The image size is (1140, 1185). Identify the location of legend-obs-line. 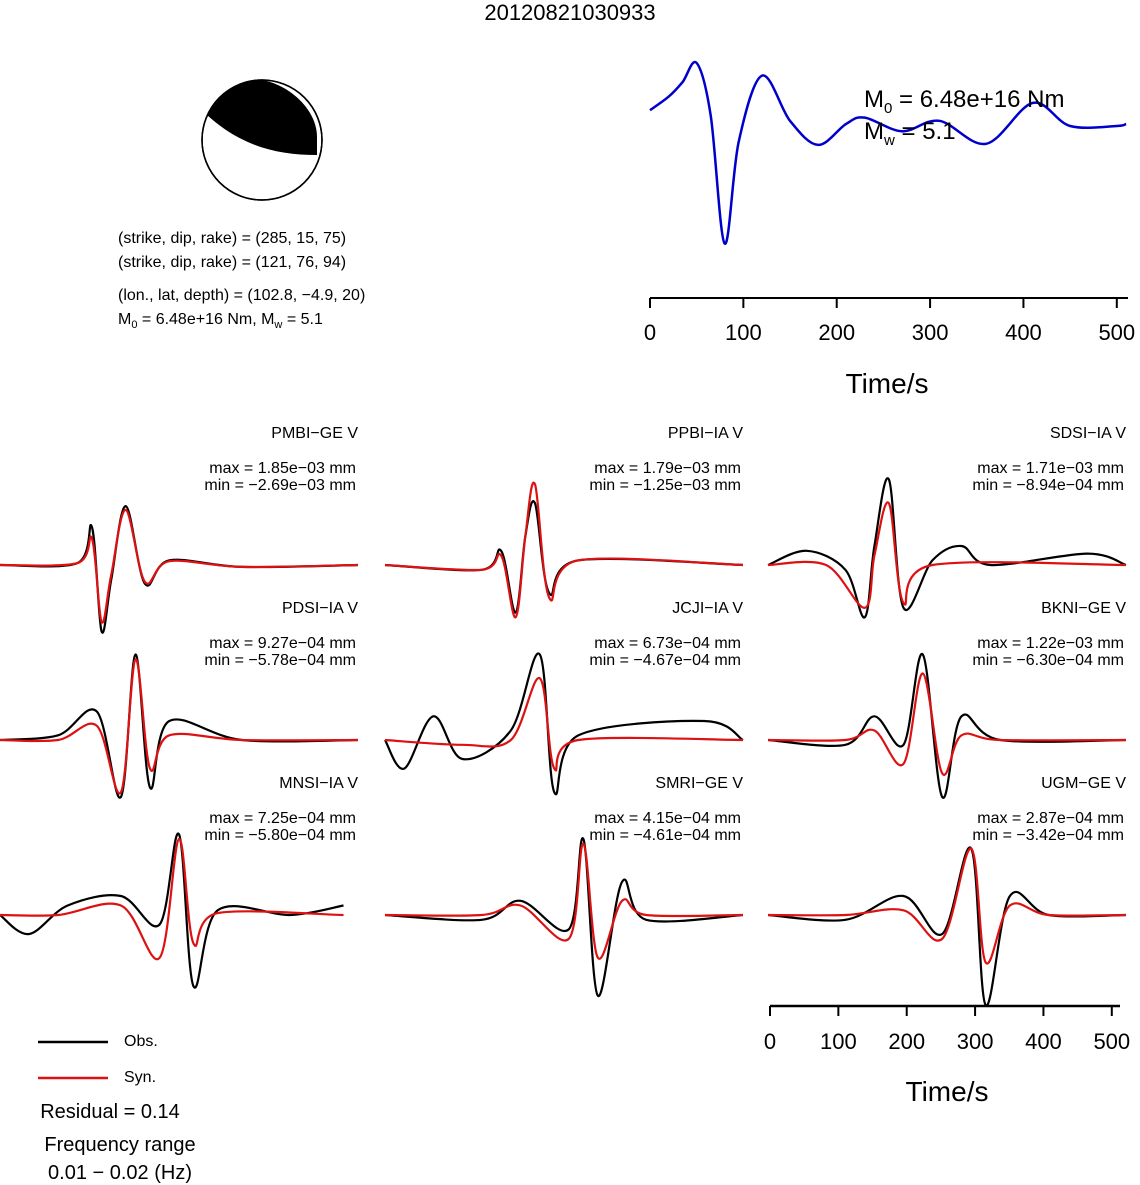
(73, 1042).